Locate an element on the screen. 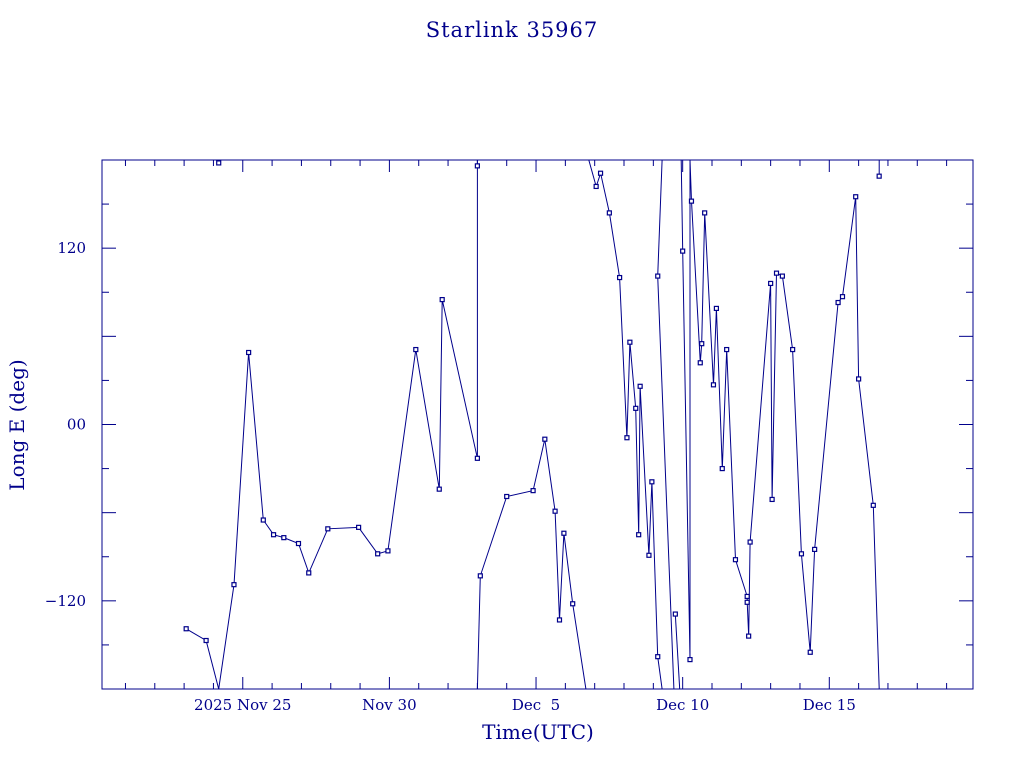  x-tick-label: Dec 10 is located at coordinates (682, 705).